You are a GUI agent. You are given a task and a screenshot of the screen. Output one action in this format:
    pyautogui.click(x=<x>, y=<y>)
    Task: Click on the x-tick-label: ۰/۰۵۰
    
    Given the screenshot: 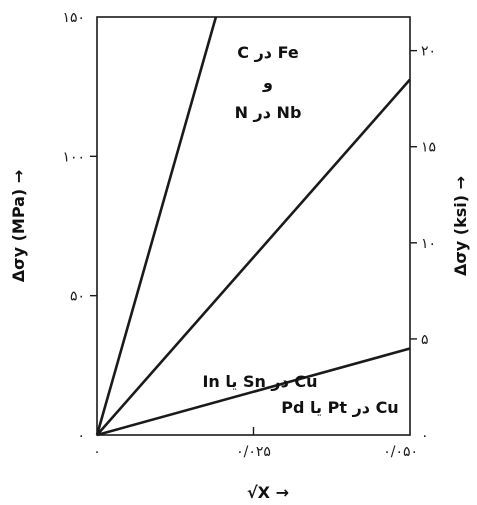 What is the action you would take?
    pyautogui.click(x=400, y=452)
    